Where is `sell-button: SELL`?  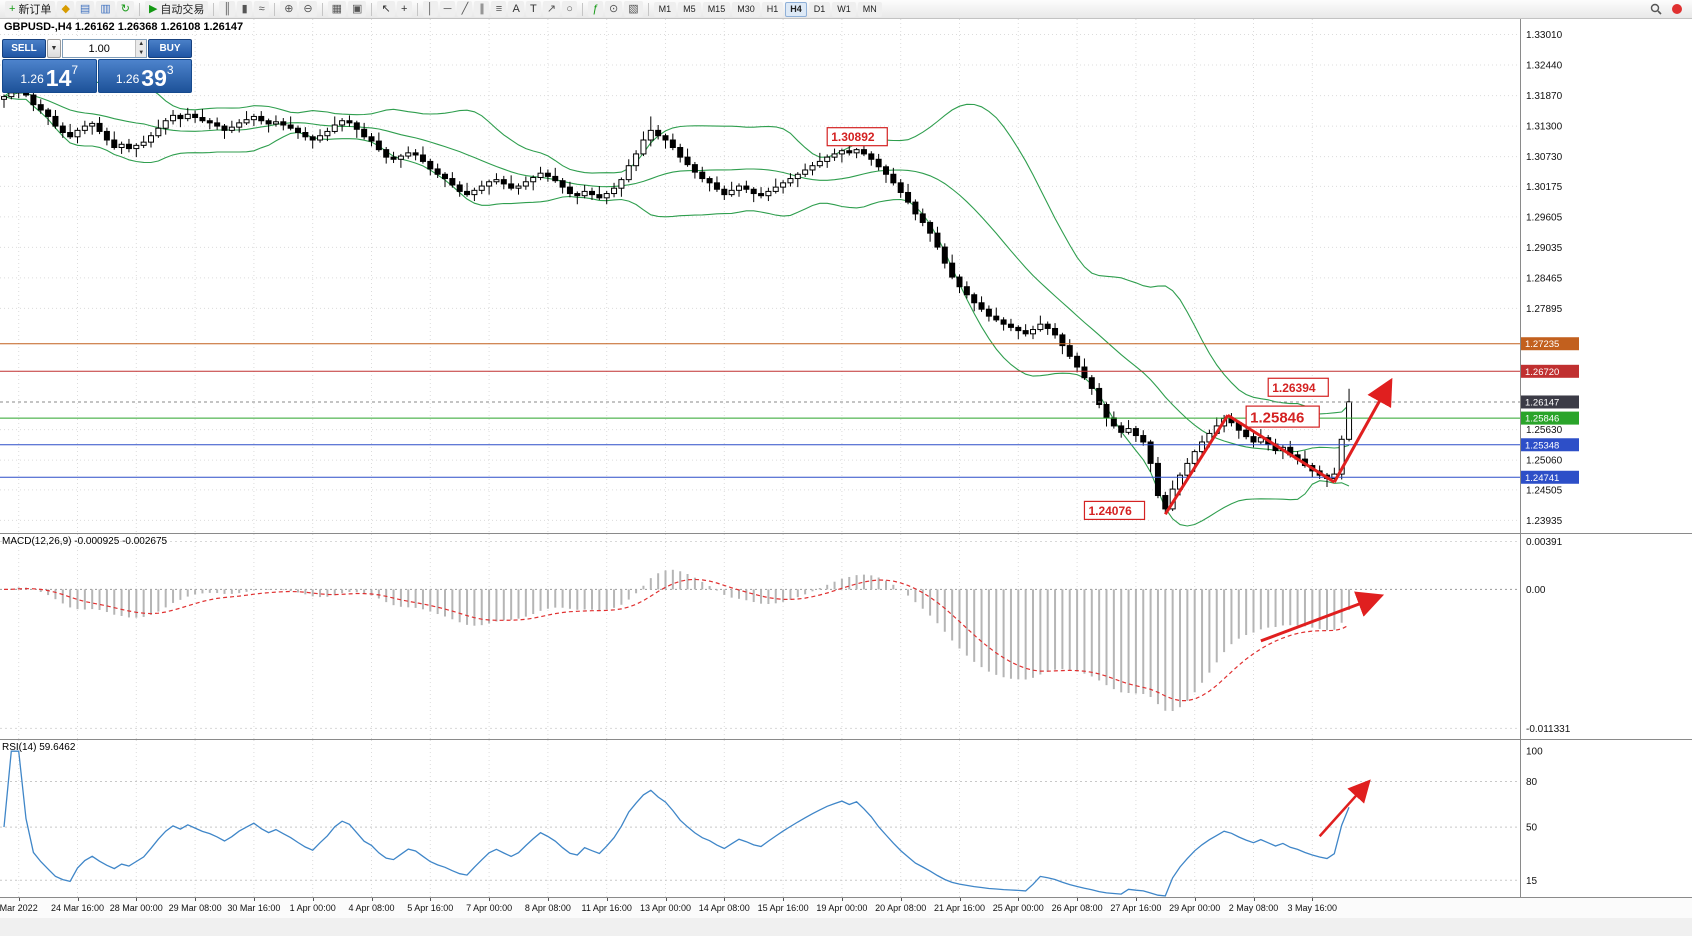 sell-button: SELL is located at coordinates (24, 48).